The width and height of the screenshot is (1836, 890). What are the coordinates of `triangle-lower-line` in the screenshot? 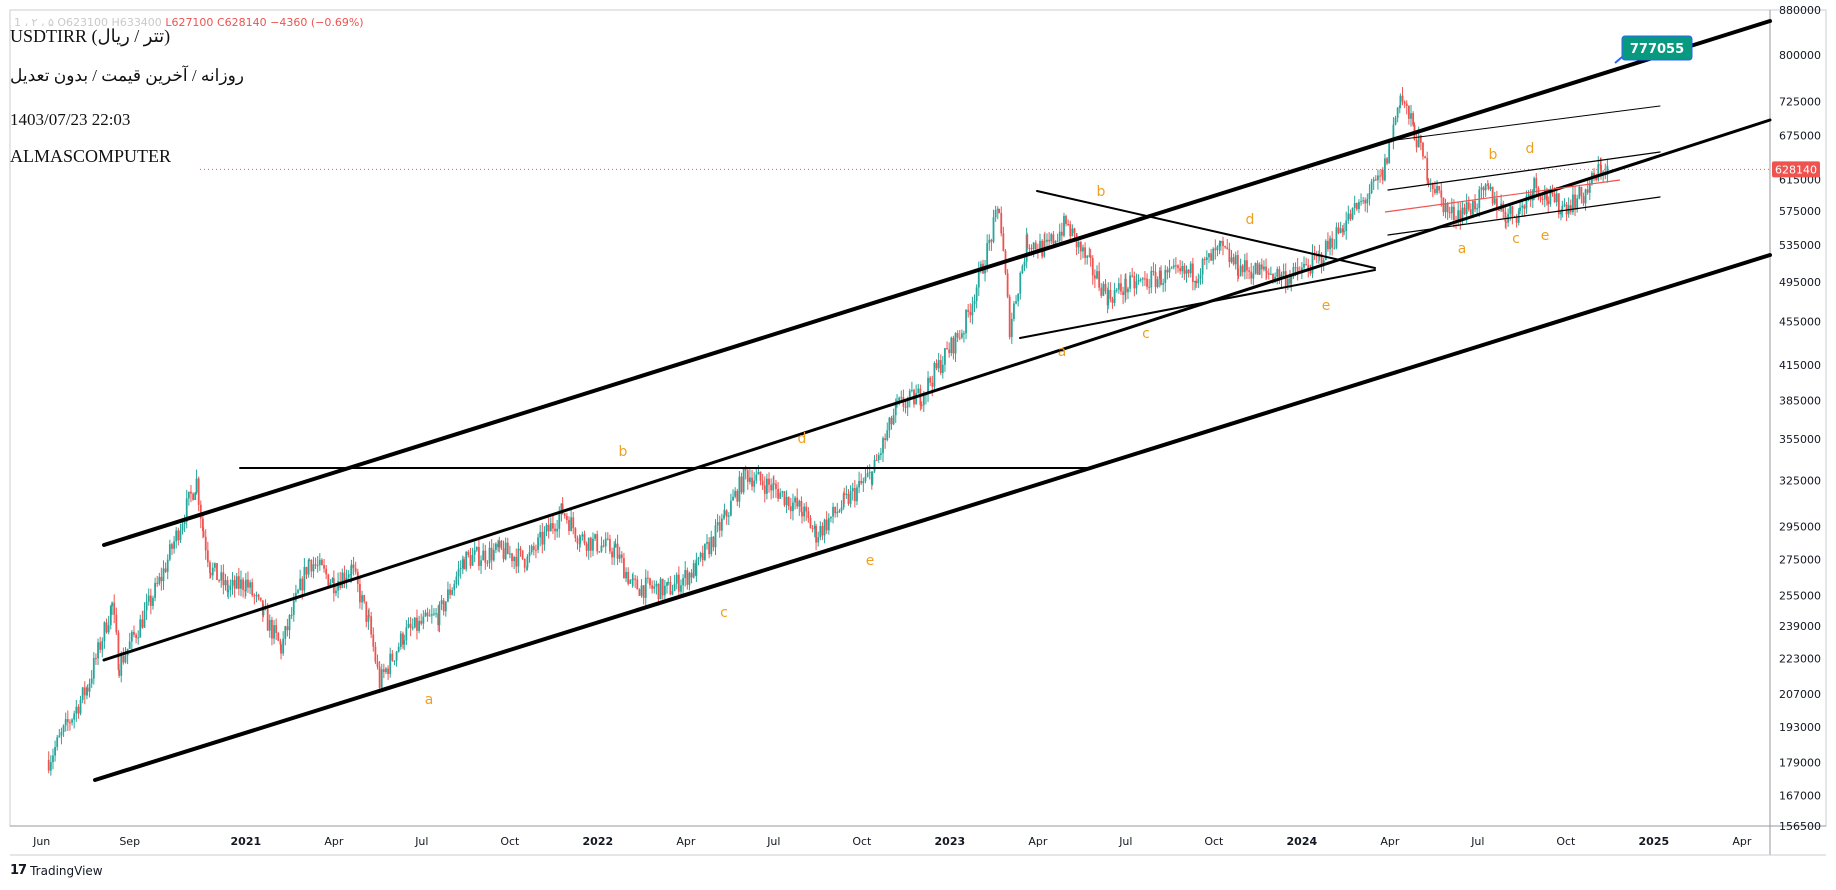 It's located at (1197, 304).